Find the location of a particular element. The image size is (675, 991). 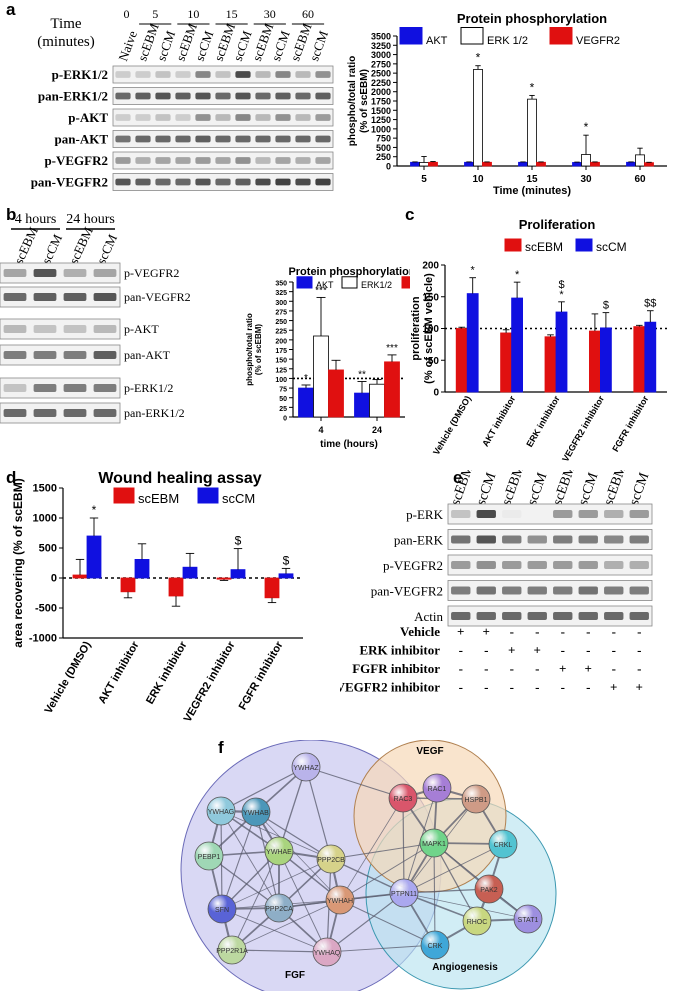

blot-label: pan-AKT is located at coordinates (82, 139).